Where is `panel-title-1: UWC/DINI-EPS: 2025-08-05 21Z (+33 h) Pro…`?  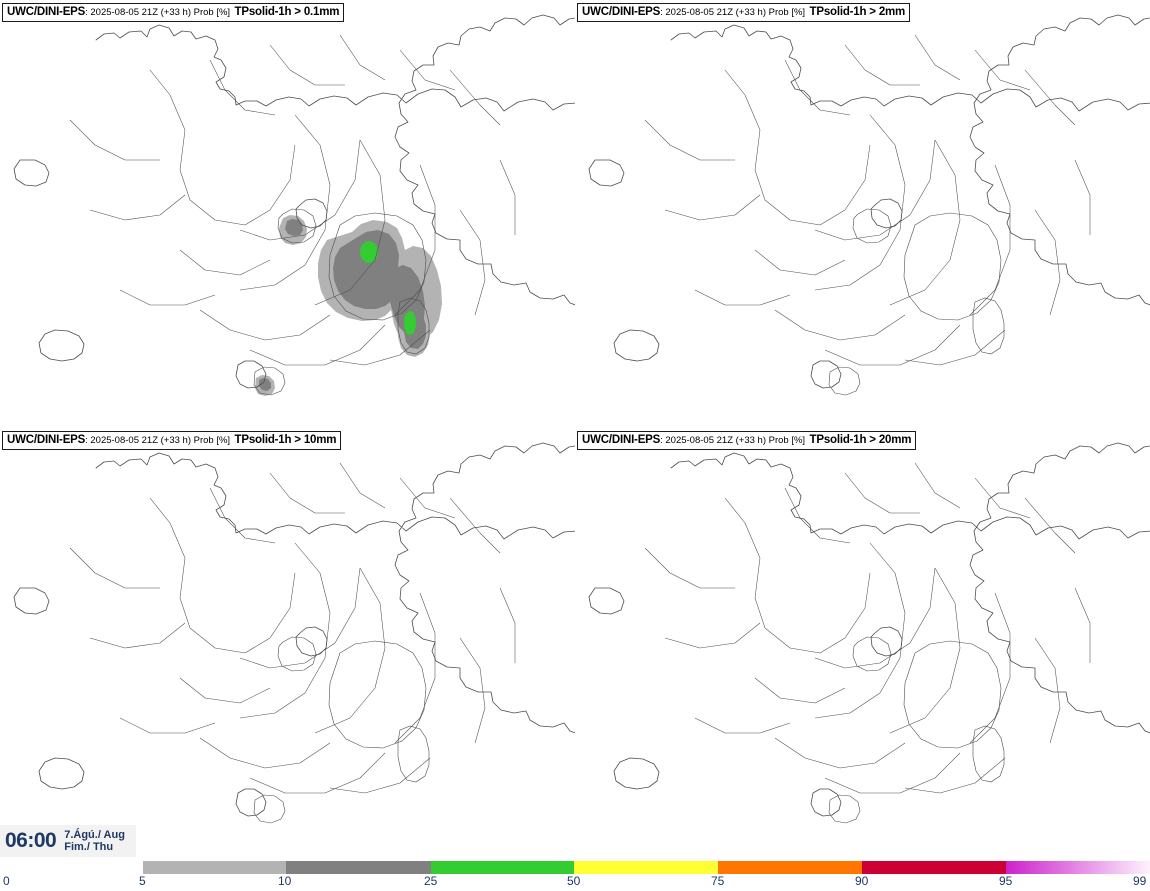 panel-title-1: UWC/DINI-EPS: 2025-08-05 21Z (+33 h) Pro… is located at coordinates (744, 12).